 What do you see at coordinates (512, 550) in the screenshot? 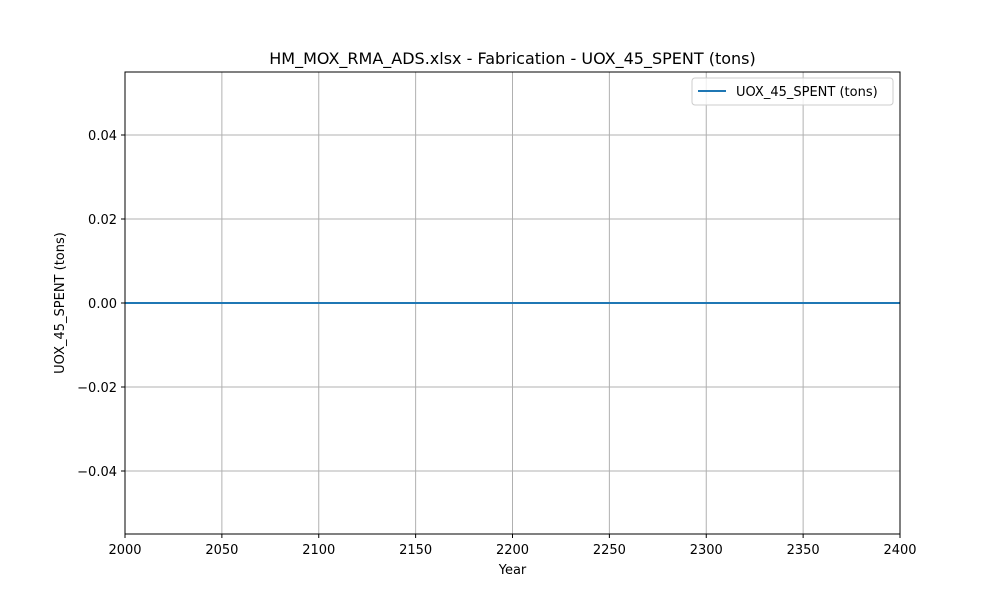
I see `x-tick-label: 2200` at bounding box center [512, 550].